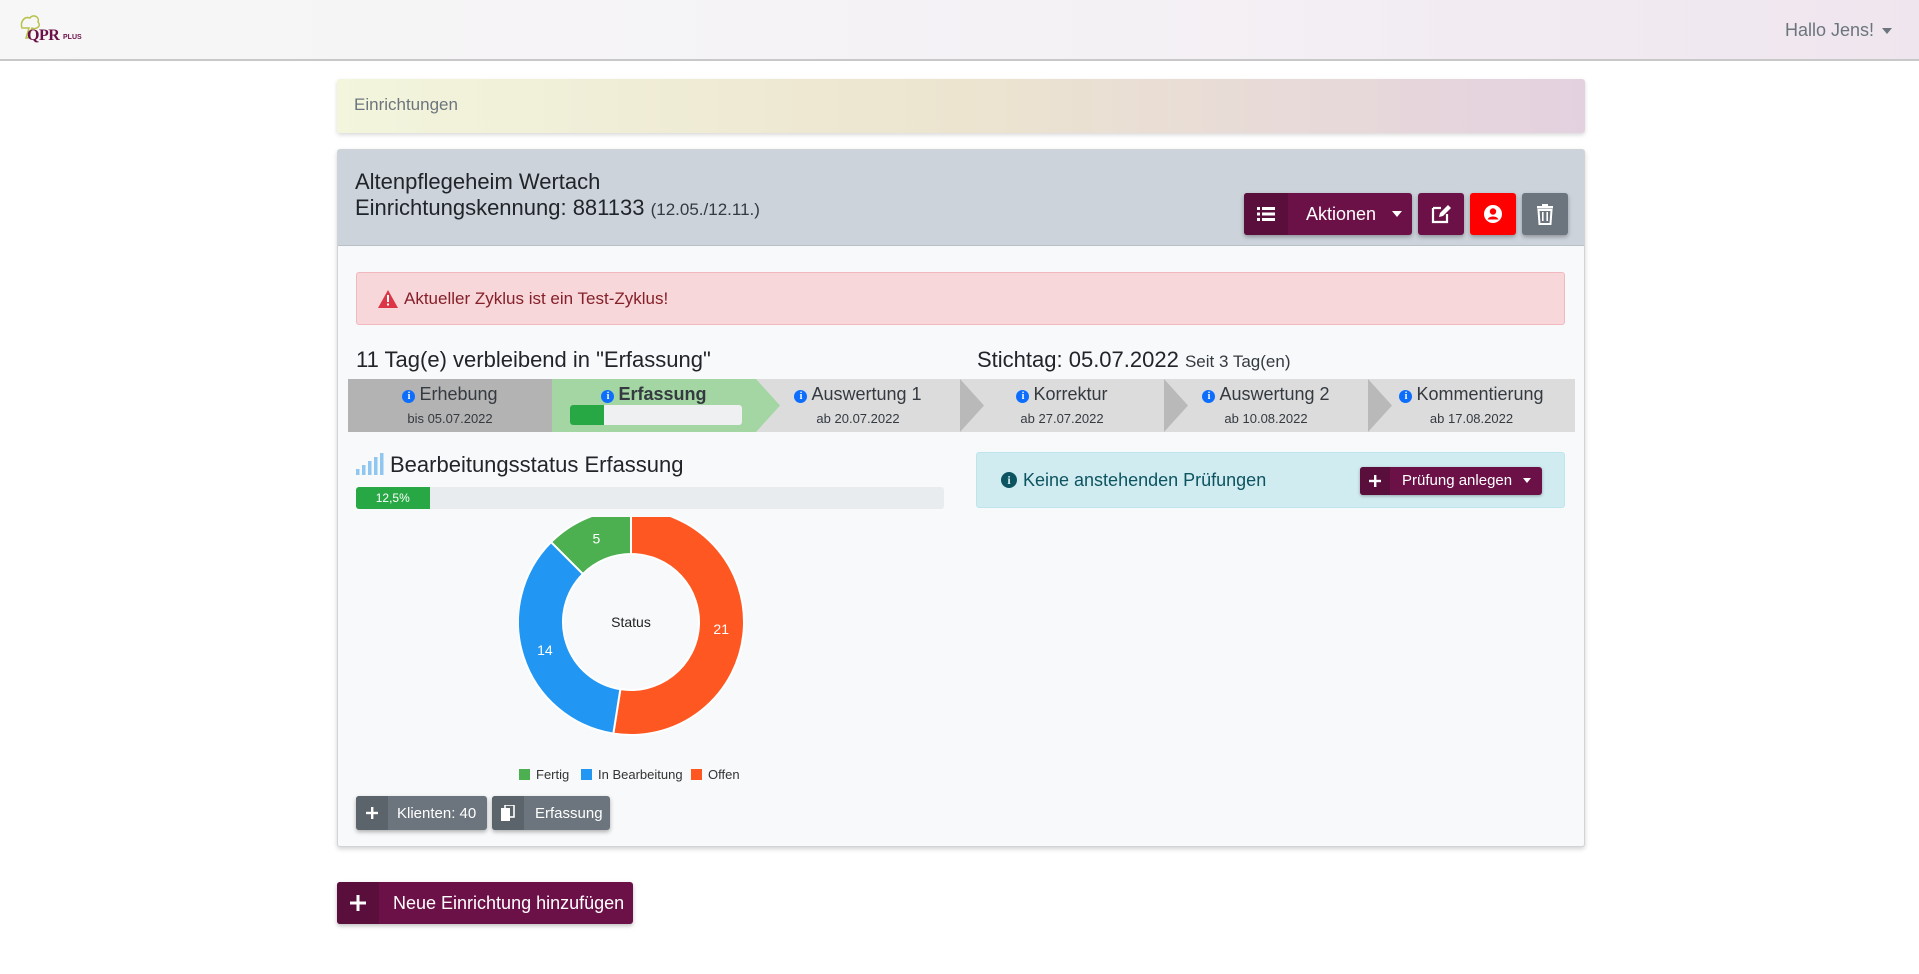 The width and height of the screenshot is (1919, 974). Describe the element at coordinates (959, 30) in the screenshot. I see `top-navbar: QPR PLUS Hallo Jens!` at that location.